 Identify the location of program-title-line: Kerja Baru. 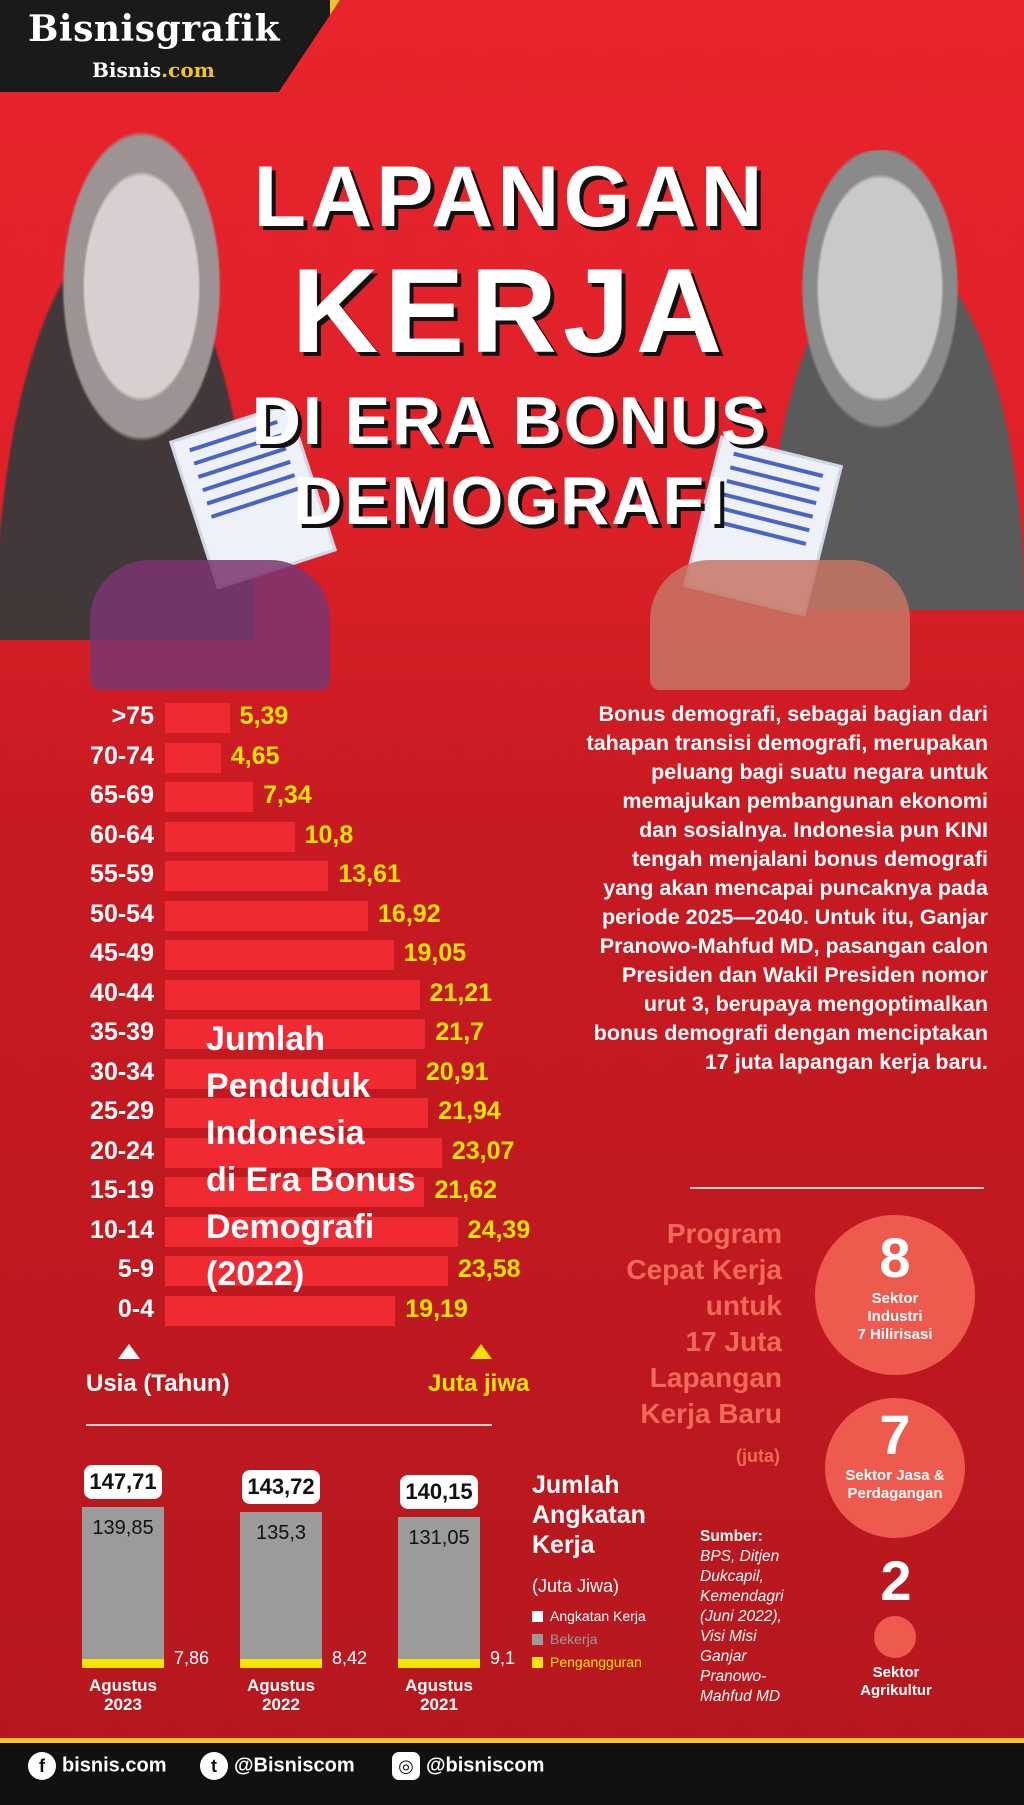
(711, 1413).